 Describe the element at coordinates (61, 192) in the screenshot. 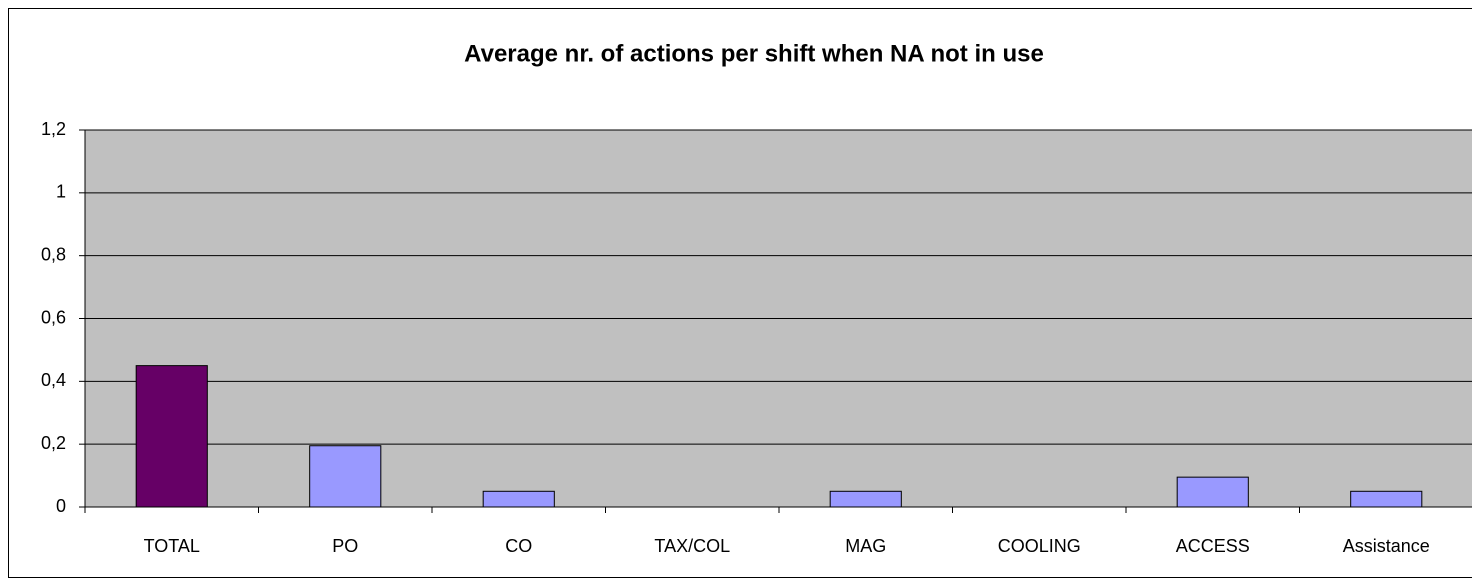

I see `y-tick-label: 1` at that location.